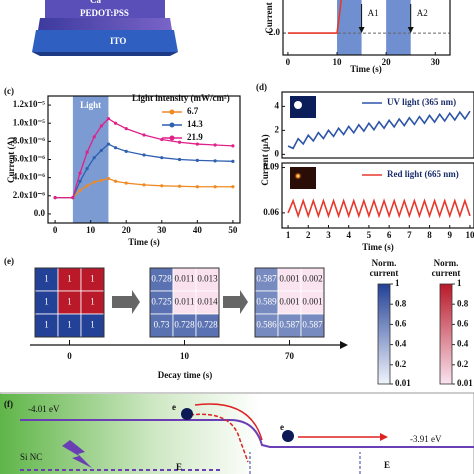 Image resolution: width=474 pixels, height=474 pixels. What do you see at coordinates (277, 153) in the screenshot?
I see `y-tick-label: 0` at bounding box center [277, 153].